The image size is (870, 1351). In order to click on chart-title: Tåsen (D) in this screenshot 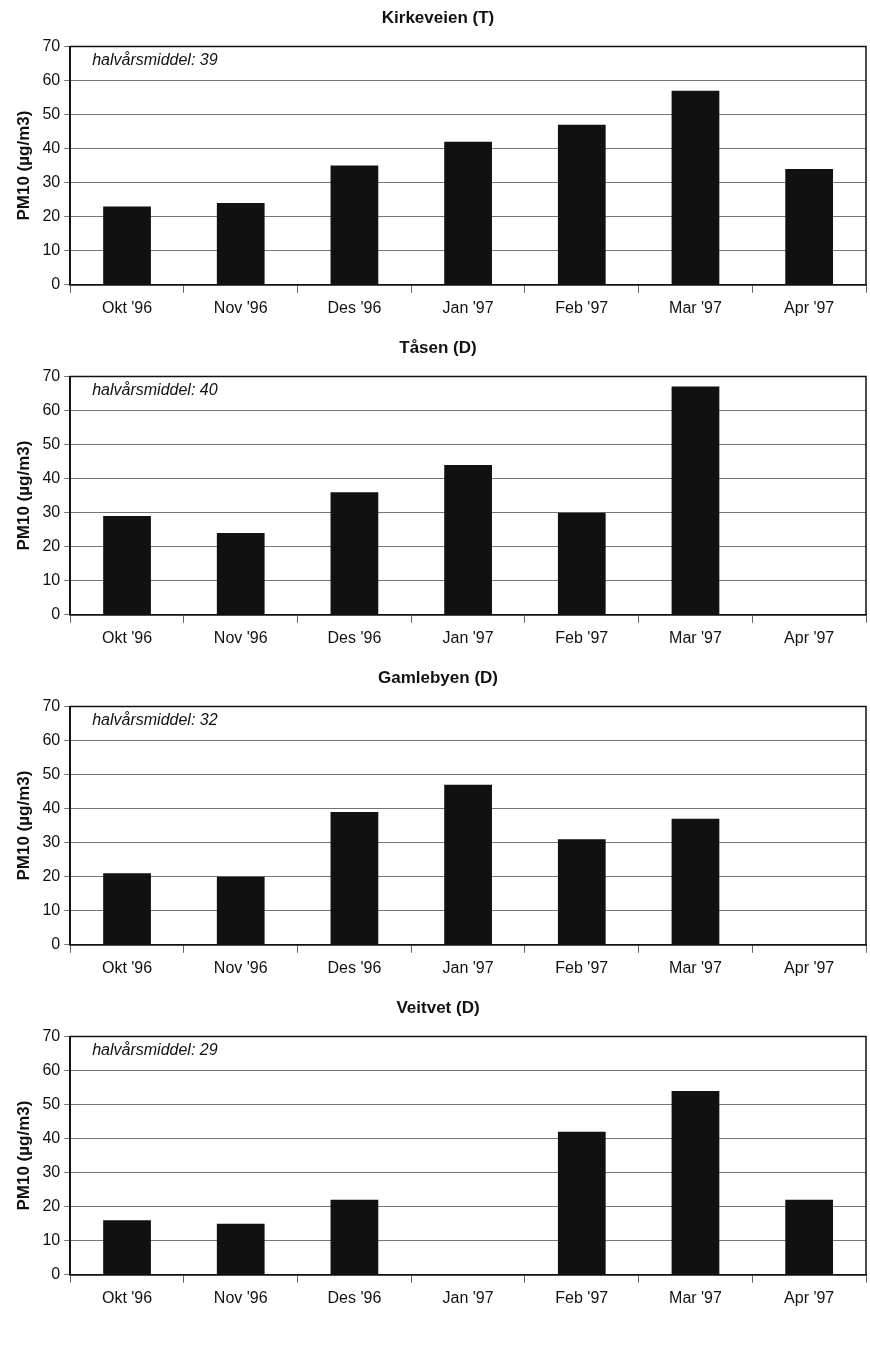, I will do `click(438, 347)`.